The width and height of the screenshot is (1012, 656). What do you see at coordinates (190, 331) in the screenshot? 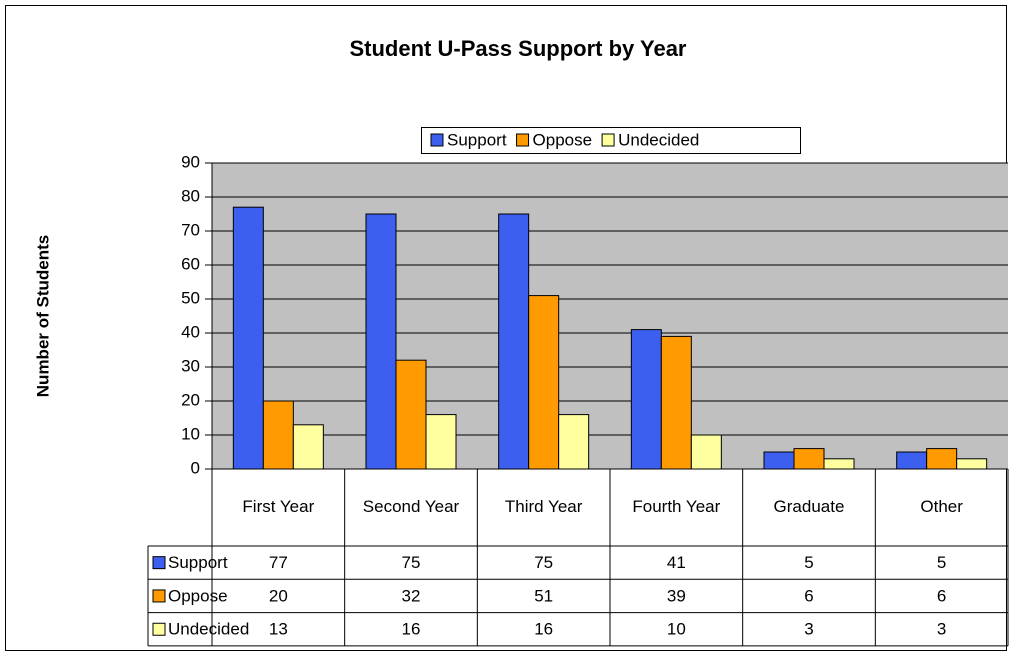
I see `y-tick-label: 40` at bounding box center [190, 331].